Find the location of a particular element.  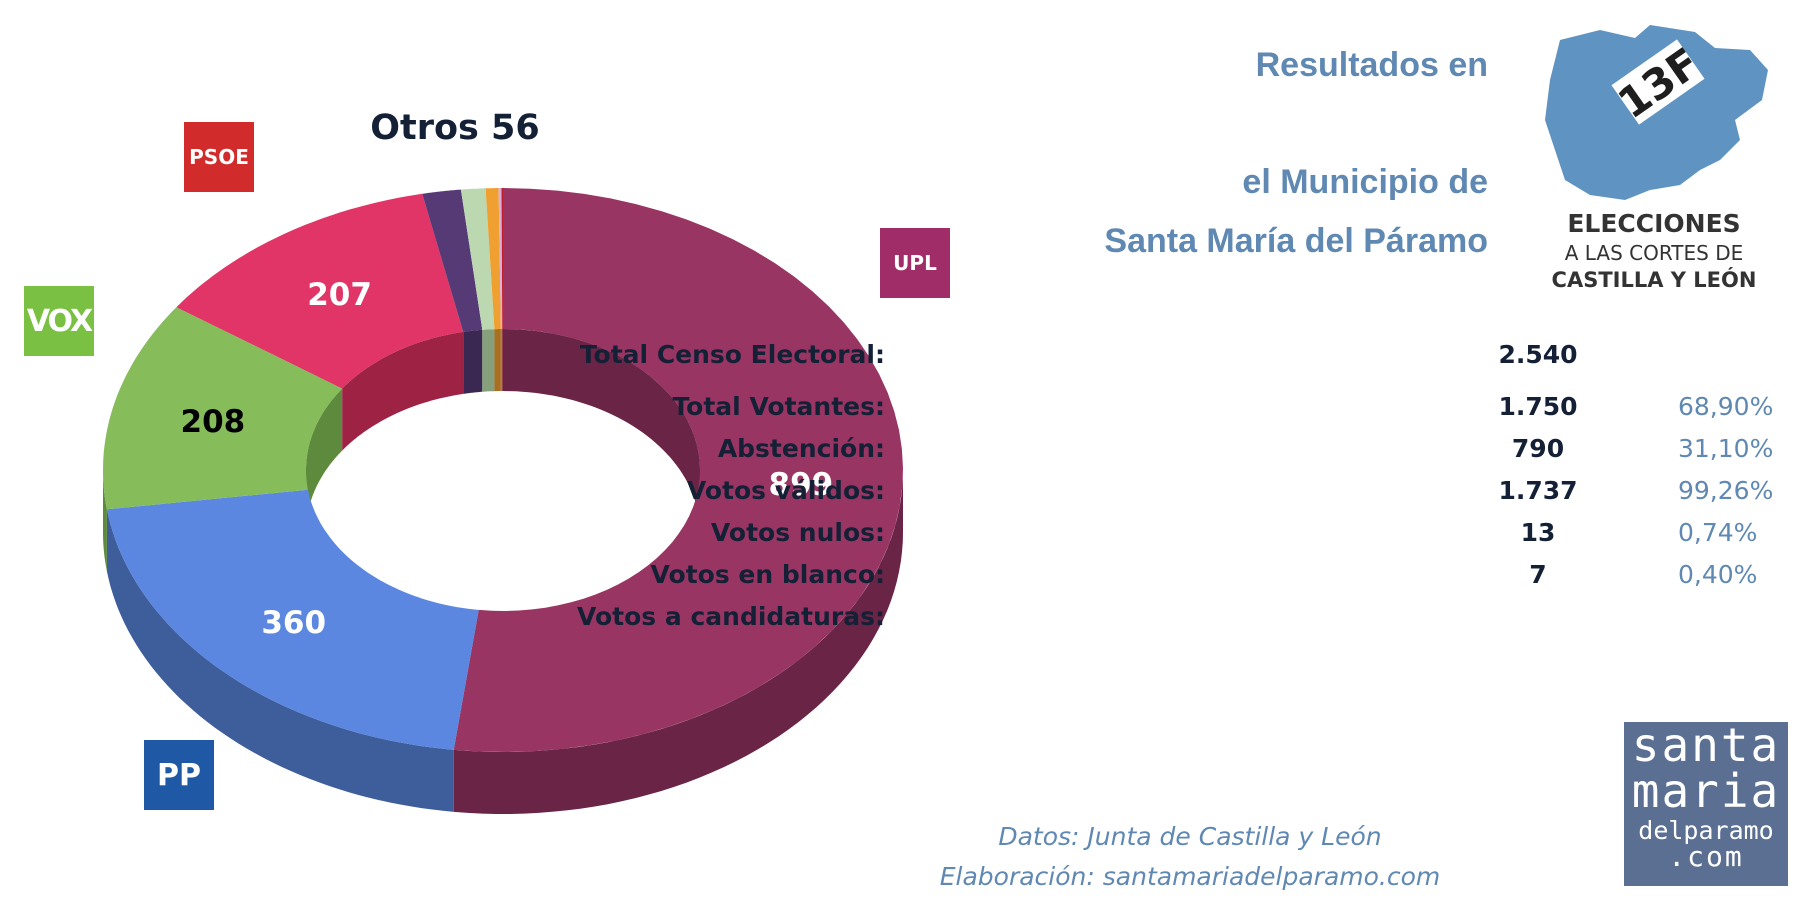

title-line-1: Resultados en is located at coordinates (1371, 65).